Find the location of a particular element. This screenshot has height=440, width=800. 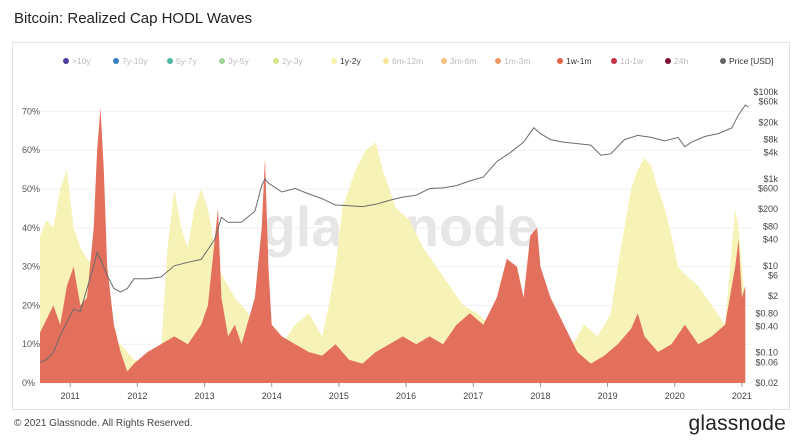

legend-item: 1d-1w is located at coordinates (627, 61).